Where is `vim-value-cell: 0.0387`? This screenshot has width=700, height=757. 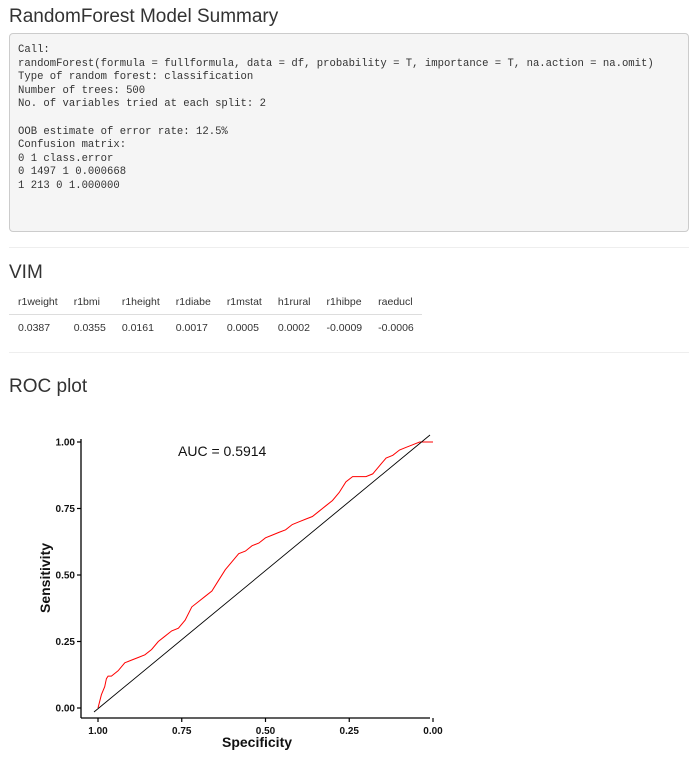 vim-value-cell: 0.0387 is located at coordinates (34, 328).